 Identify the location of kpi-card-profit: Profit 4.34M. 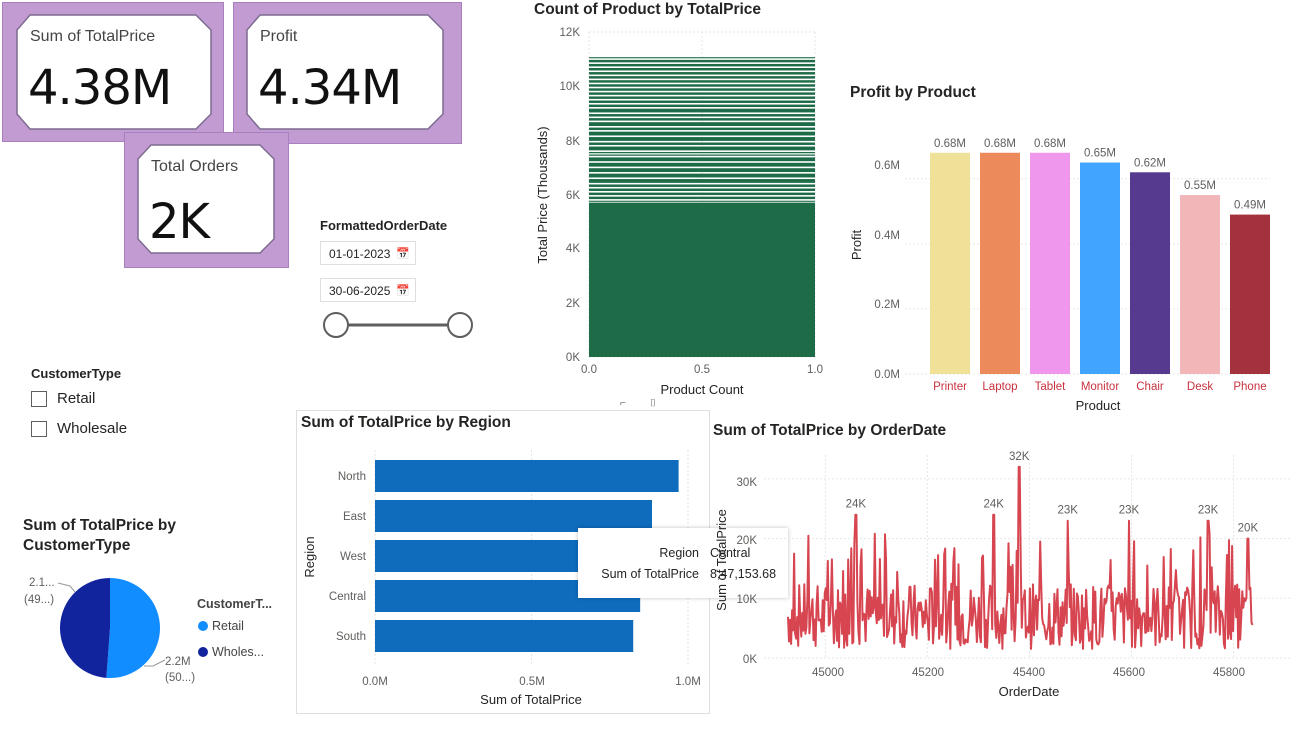
(345, 72).